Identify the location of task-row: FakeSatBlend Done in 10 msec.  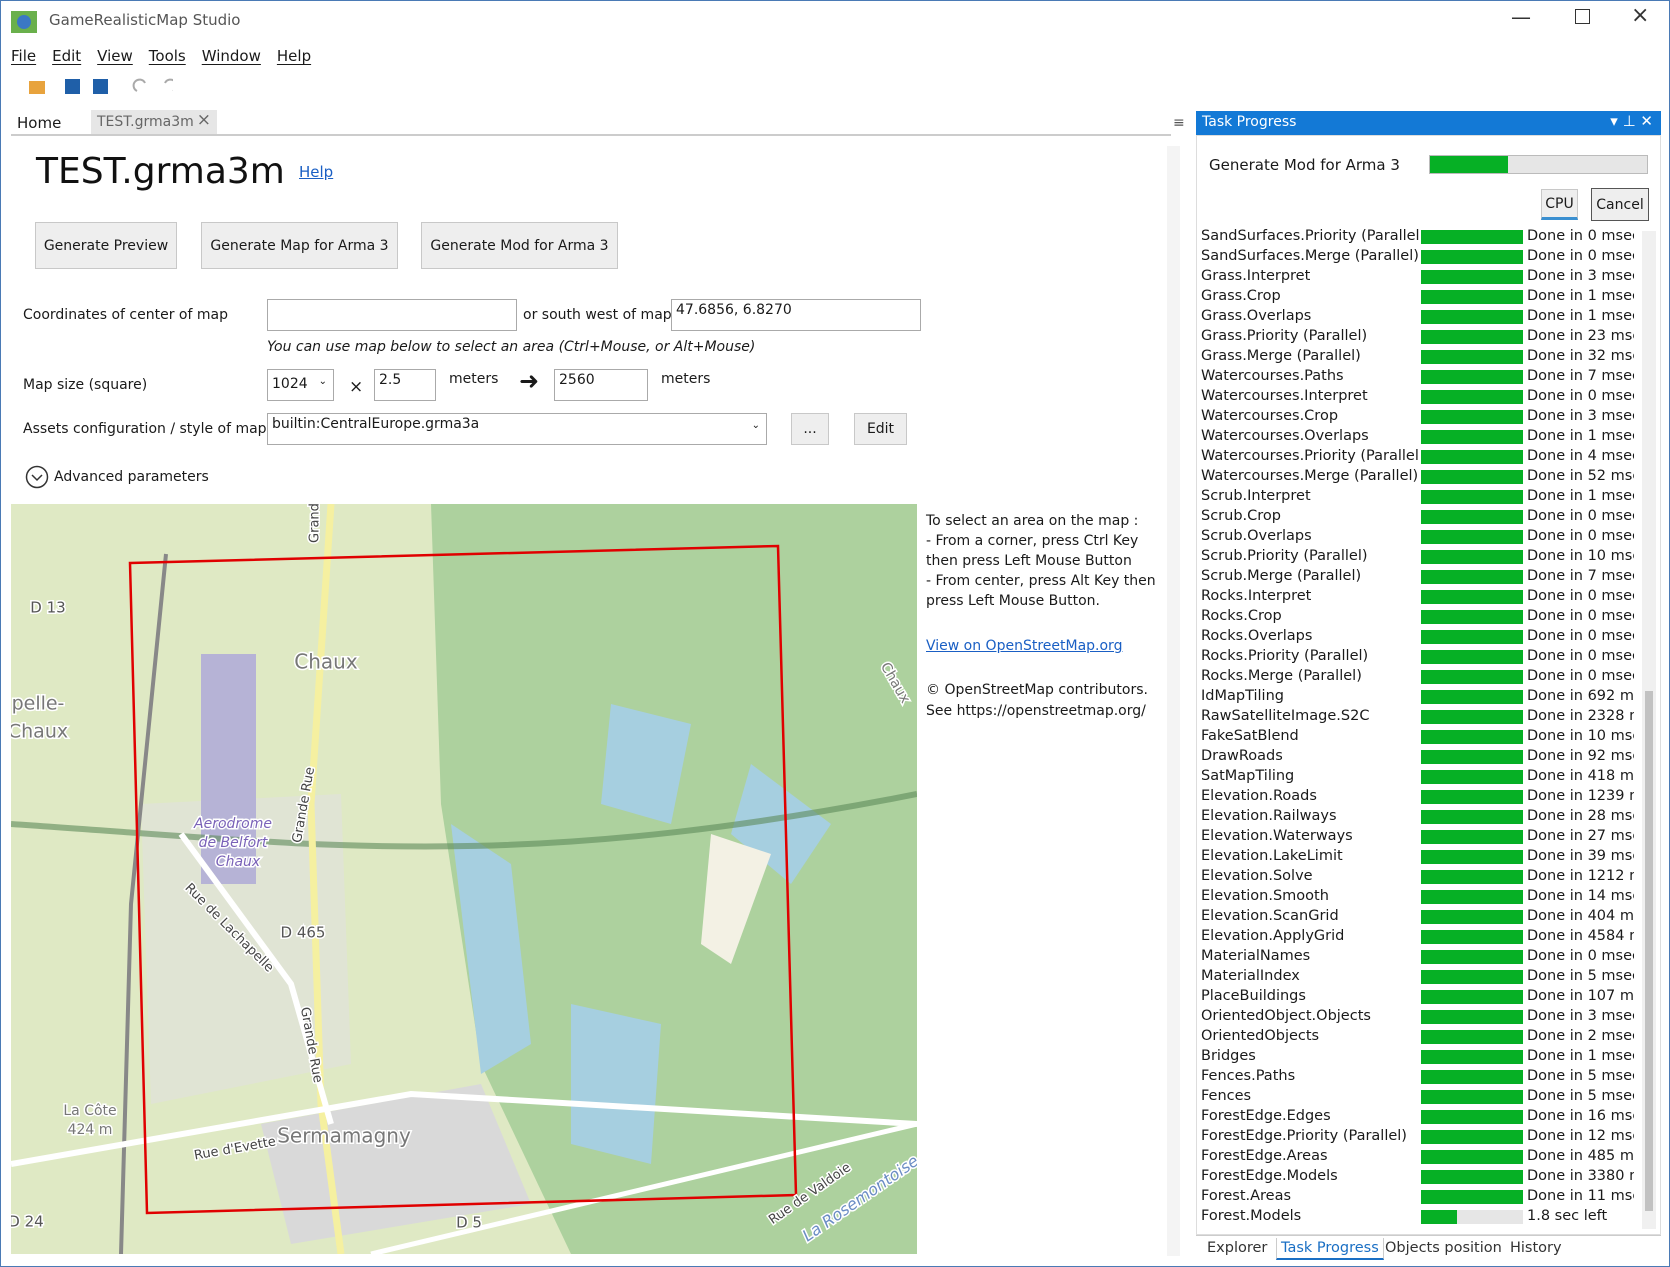
(1417, 737).